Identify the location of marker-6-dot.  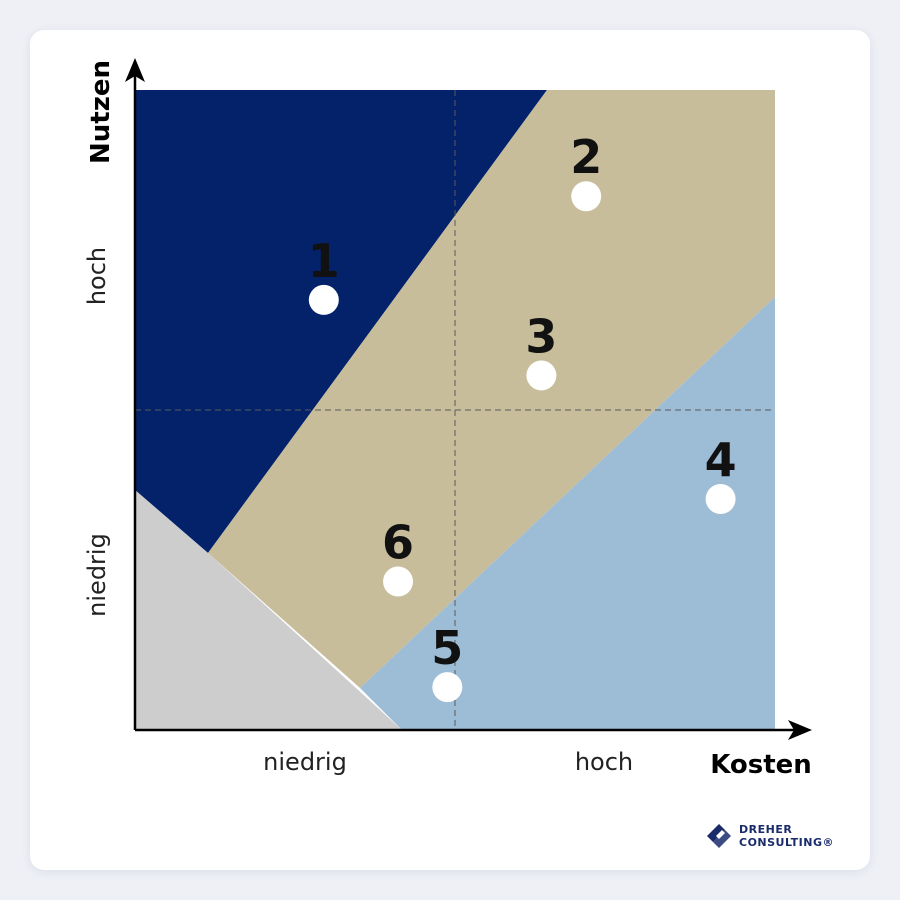
(398, 581).